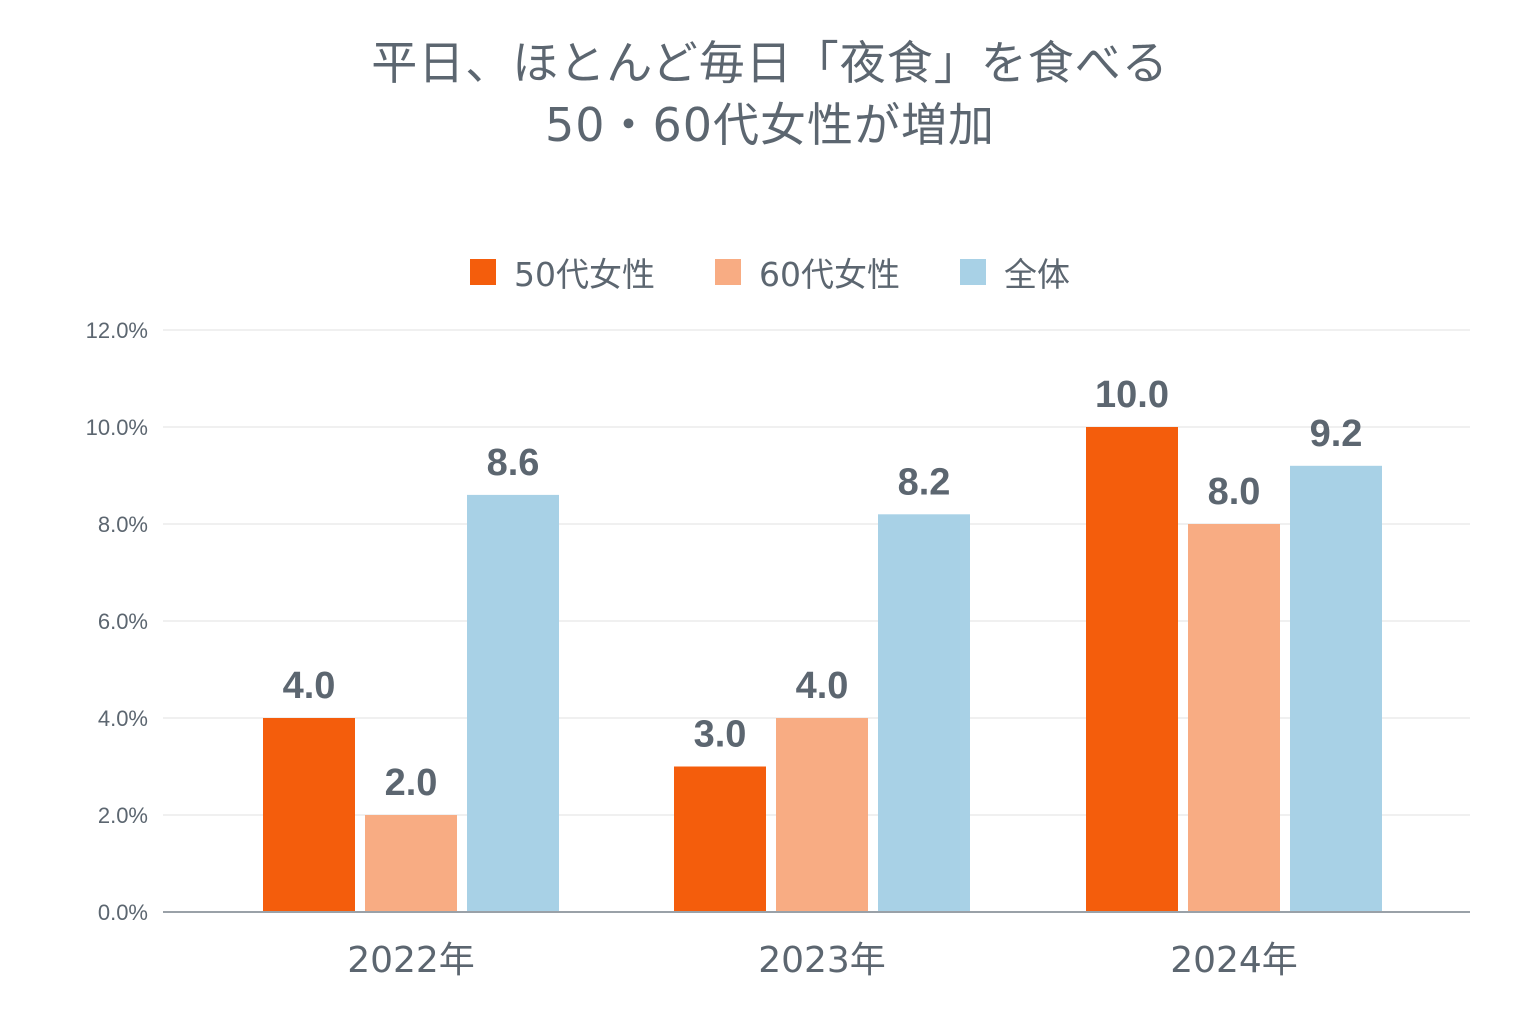 This screenshot has height=1027, width=1540. I want to click on data-label: 10.0, so click(1132, 395).